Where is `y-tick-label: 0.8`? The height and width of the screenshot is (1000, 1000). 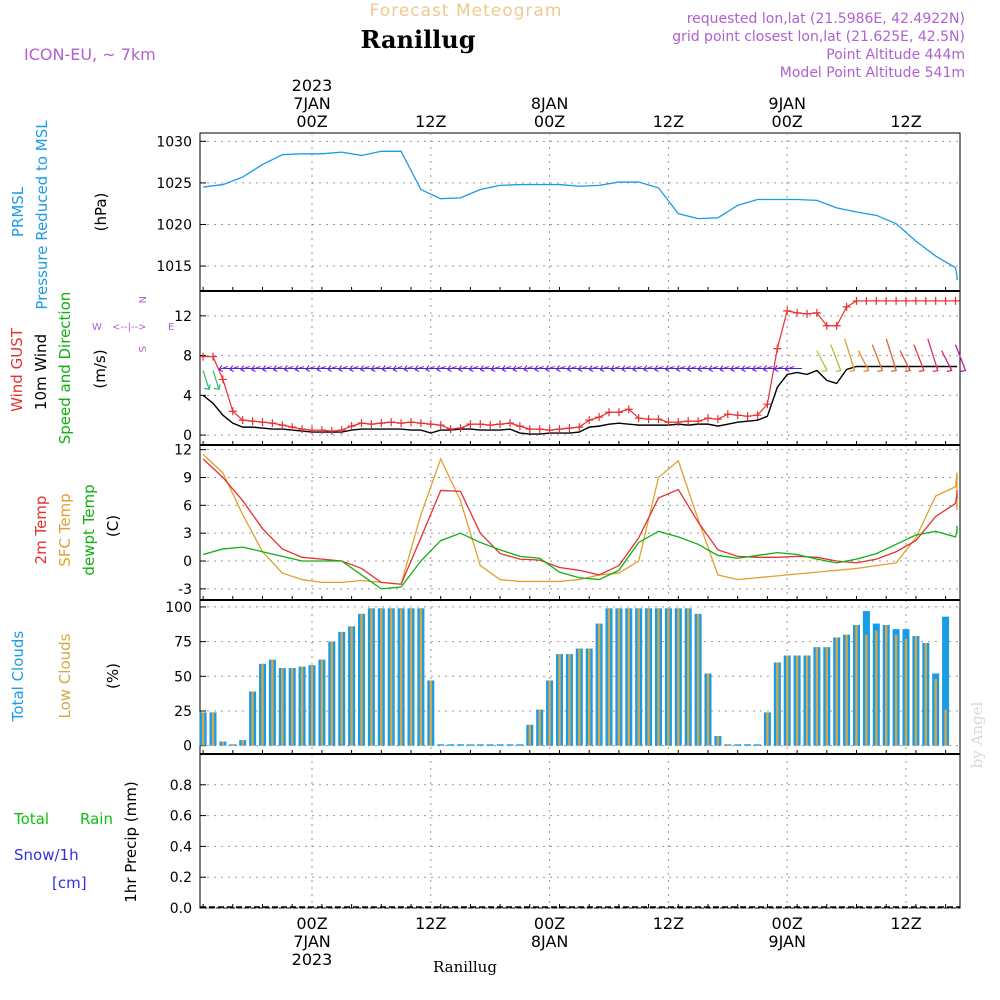
y-tick-label: 0.8 is located at coordinates (181, 786).